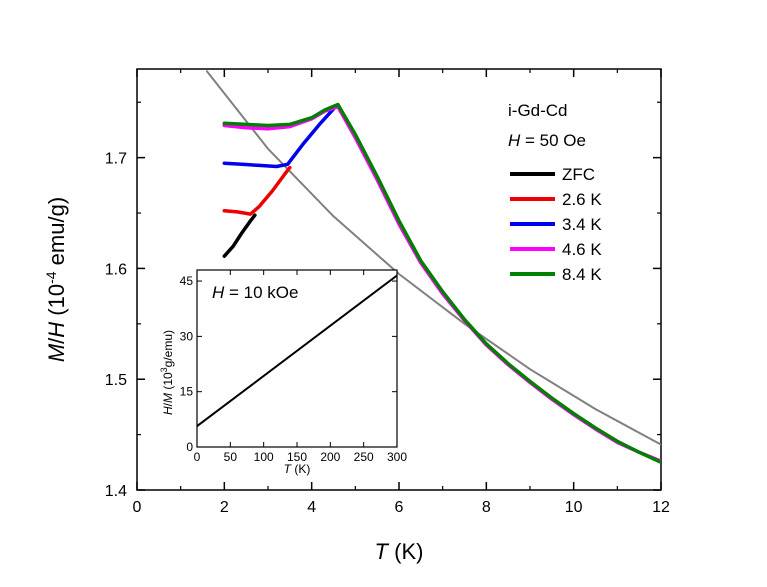  I want to click on x-tick-label: 6, so click(399, 507).